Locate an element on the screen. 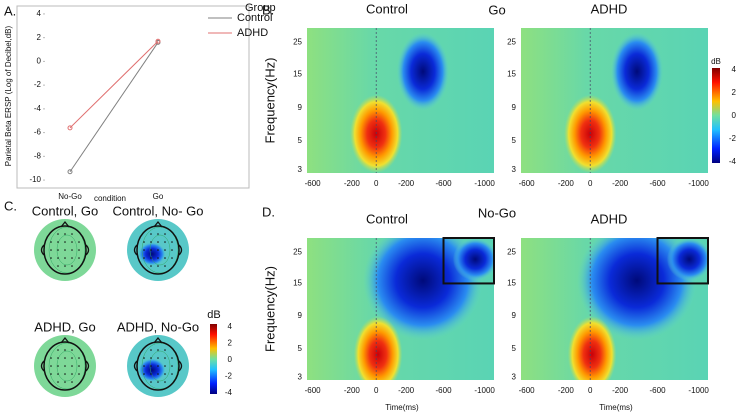 This screenshot has height=416, width=742. y-axis-label: Frequency(Hz) is located at coordinates (269, 309).